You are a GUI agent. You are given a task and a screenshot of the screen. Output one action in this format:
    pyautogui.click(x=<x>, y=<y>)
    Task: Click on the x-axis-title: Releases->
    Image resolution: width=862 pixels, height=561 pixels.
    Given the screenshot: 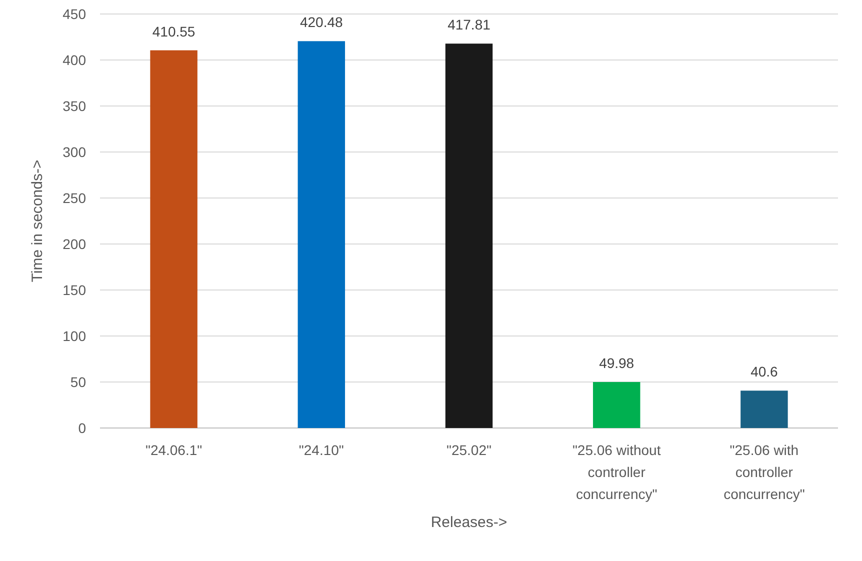 What is the action you would take?
    pyautogui.click(x=469, y=522)
    